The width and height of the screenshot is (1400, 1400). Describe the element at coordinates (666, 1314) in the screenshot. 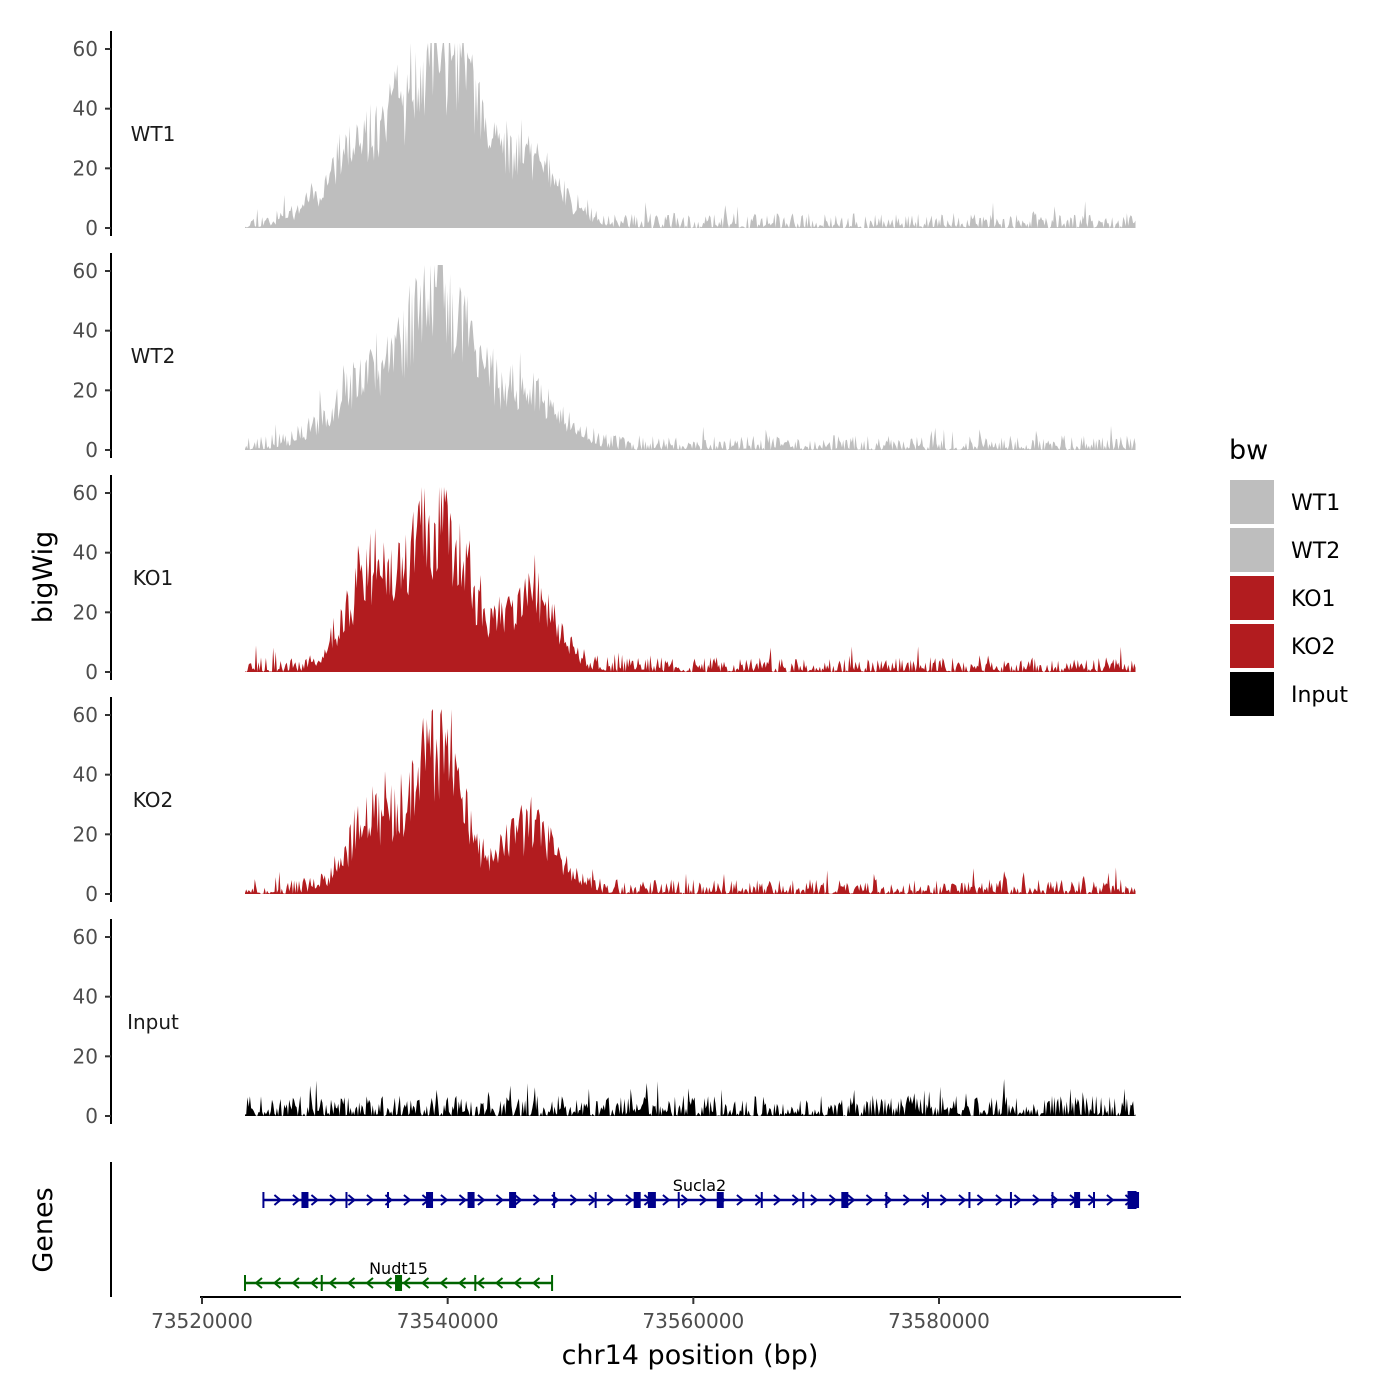

I see `x-axis: 73520000 73540000 73560000 73580000` at that location.